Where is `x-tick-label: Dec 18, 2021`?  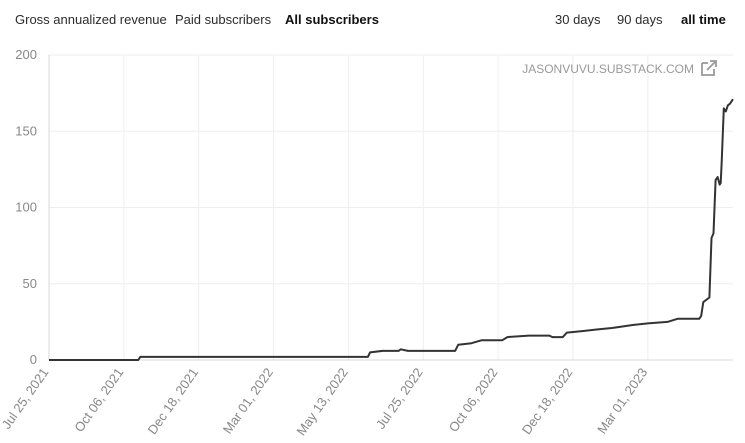
x-tick-label: Dec 18, 2021 is located at coordinates (173, 401).